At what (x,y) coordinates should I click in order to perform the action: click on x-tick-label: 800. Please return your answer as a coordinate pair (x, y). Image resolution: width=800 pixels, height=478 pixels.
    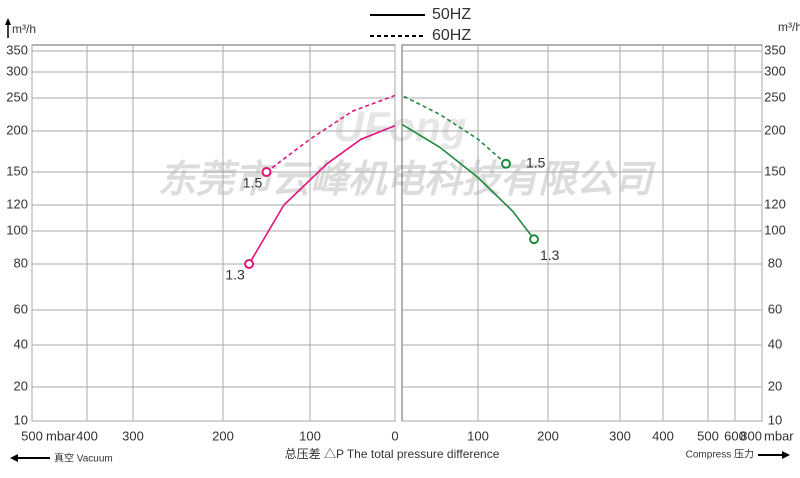
    Looking at the image, I should click on (751, 435).